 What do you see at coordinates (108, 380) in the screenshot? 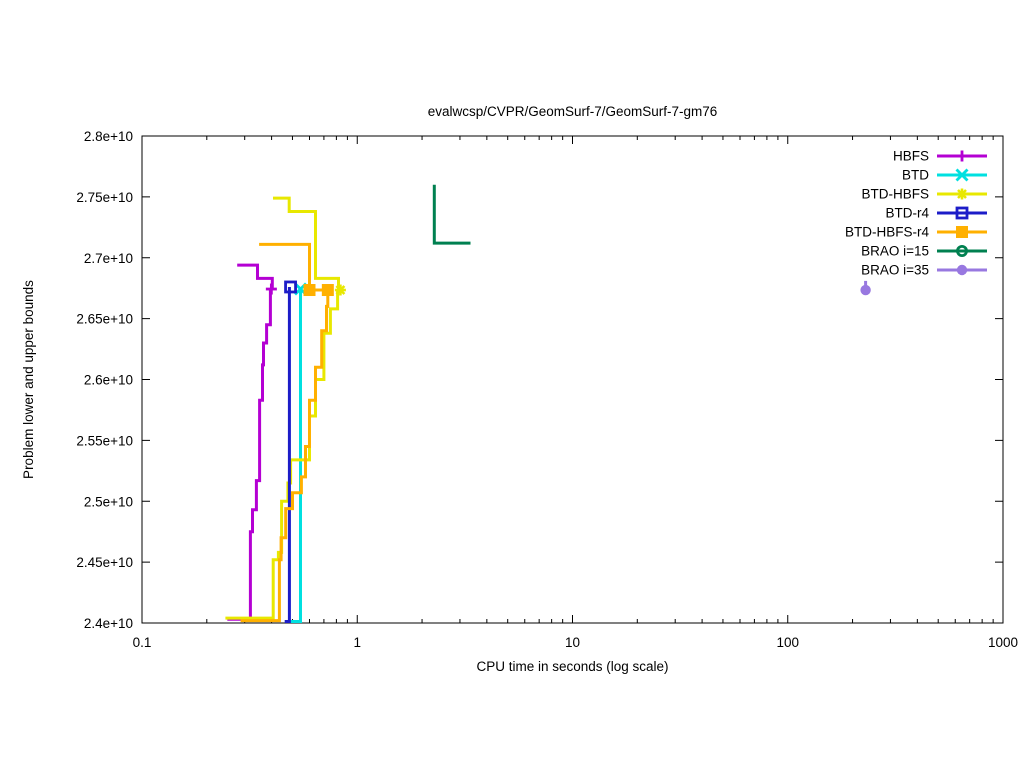
I see `y-tick-label: 2.6e+10` at bounding box center [108, 380].